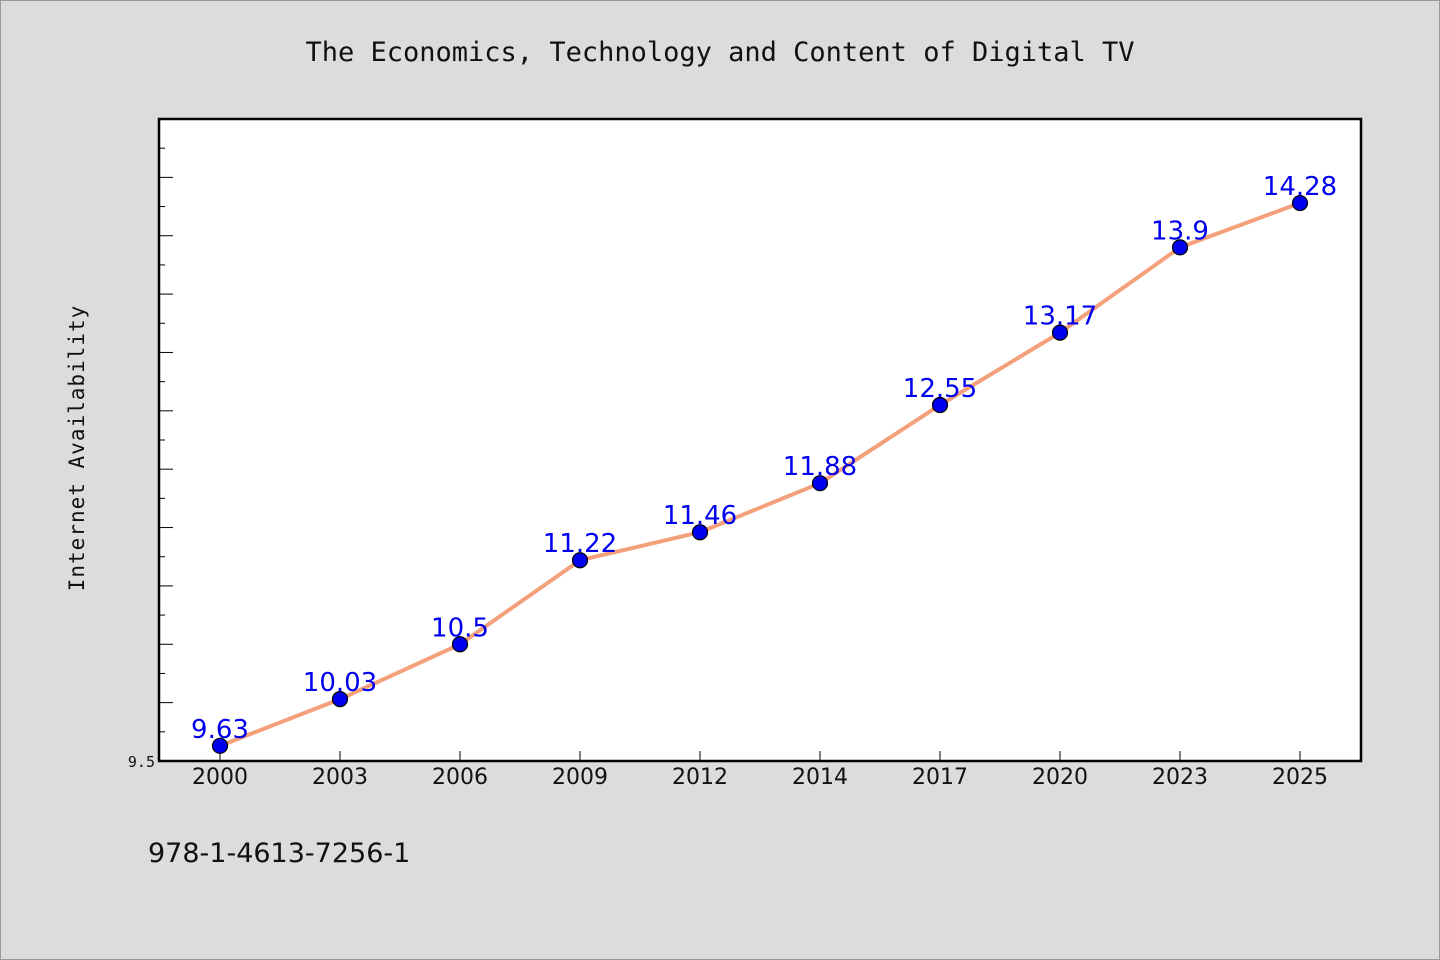 This screenshot has height=960, width=1440. What do you see at coordinates (340, 683) in the screenshot?
I see `data-label: 10.03` at bounding box center [340, 683].